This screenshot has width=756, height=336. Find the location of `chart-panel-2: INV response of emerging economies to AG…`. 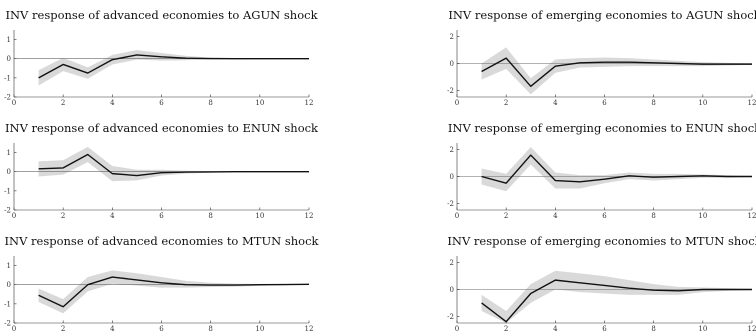

chart-panel-2: INV response of emerging economies to AG… is located at coordinates (601, 57).